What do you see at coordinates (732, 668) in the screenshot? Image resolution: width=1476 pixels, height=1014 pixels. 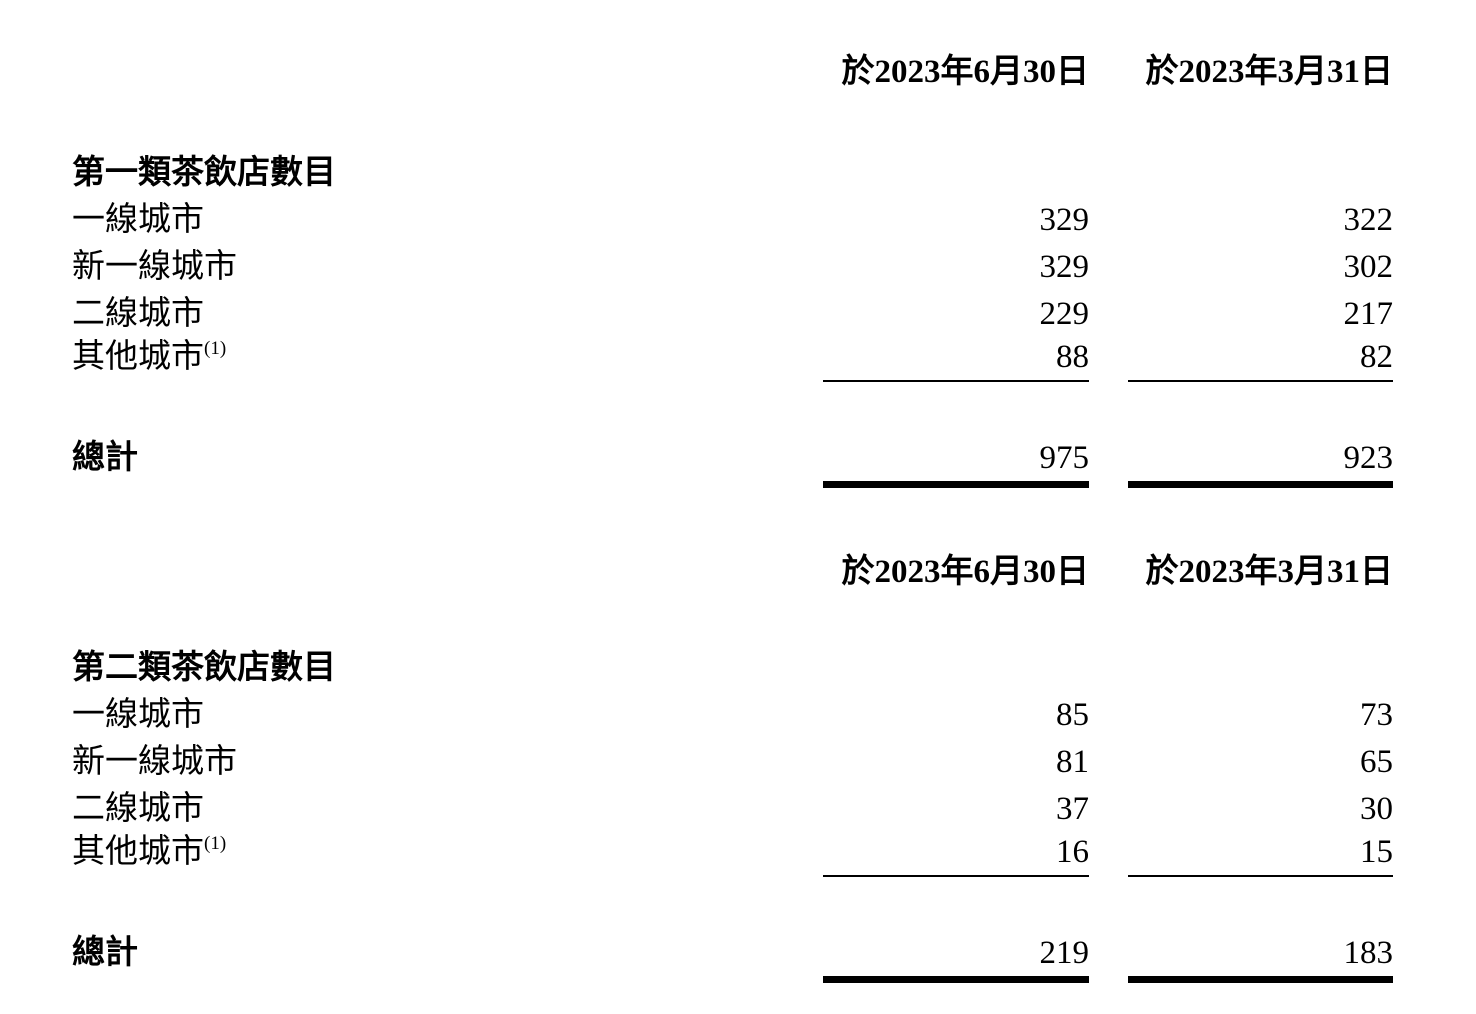 I see `category2-title-row: 第二類茶飲店數目` at bounding box center [732, 668].